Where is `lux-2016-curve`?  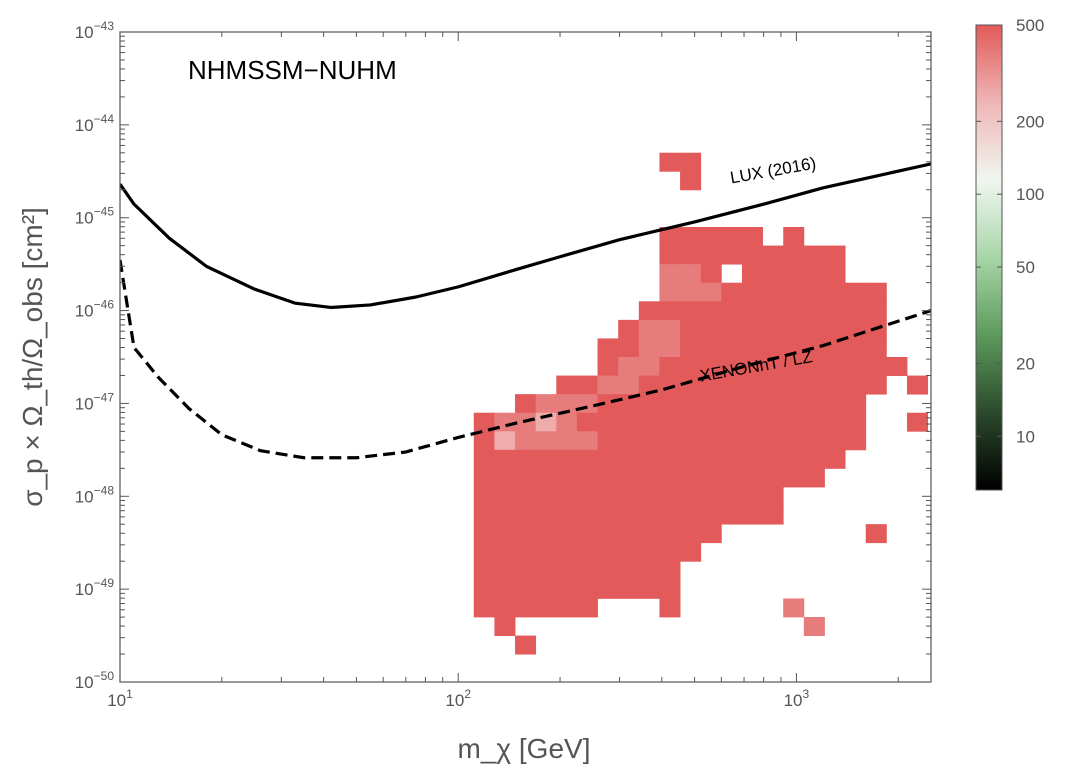 lux-2016-curve is located at coordinates (525, 236).